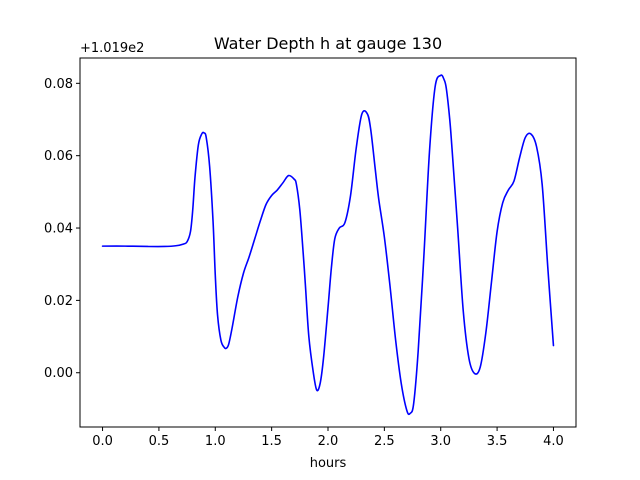 This screenshot has width=640, height=480. I want to click on x-tick-label: 1.5, so click(271, 441).